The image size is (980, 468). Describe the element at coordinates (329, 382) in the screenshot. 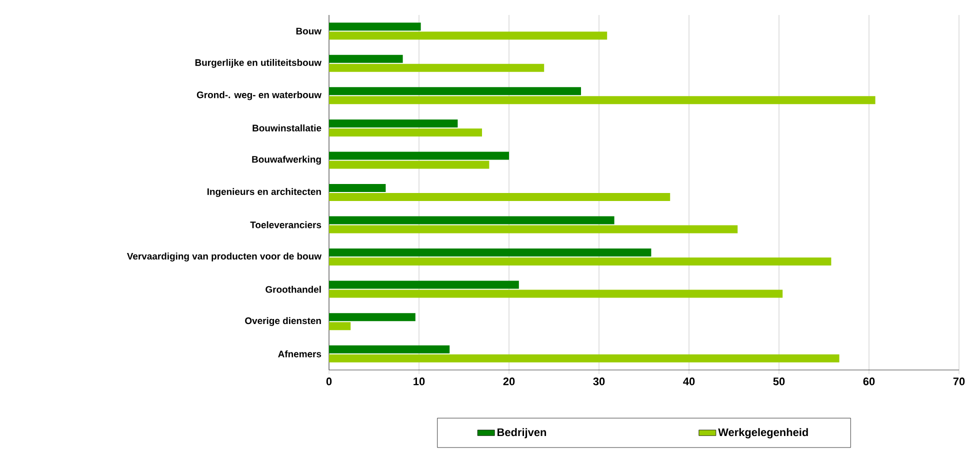

I see `x-tick-label: 0` at that location.